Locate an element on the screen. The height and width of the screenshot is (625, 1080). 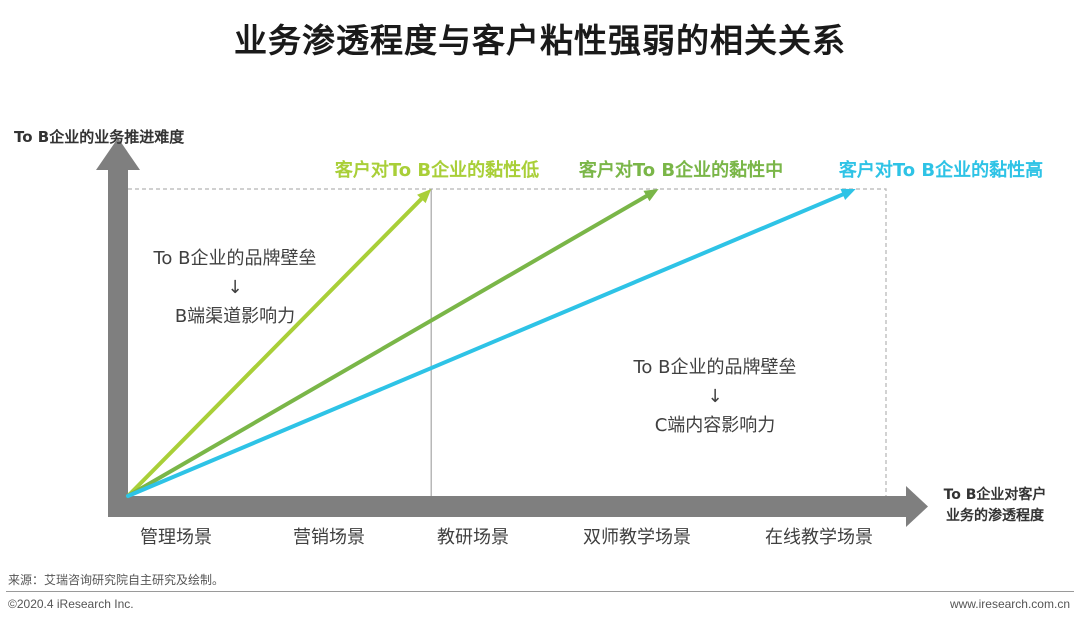
copyright: ©2020.4 iResearch Inc. is located at coordinates (71, 604).